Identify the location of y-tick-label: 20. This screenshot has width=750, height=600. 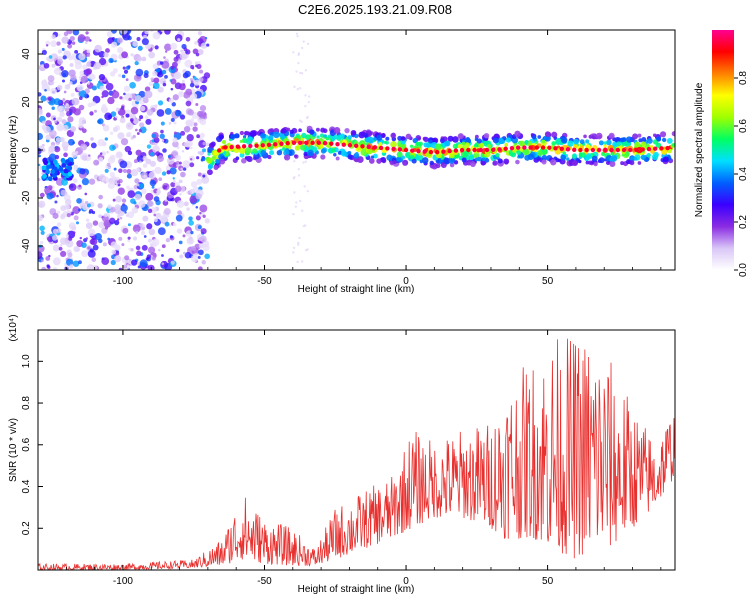
(26, 102).